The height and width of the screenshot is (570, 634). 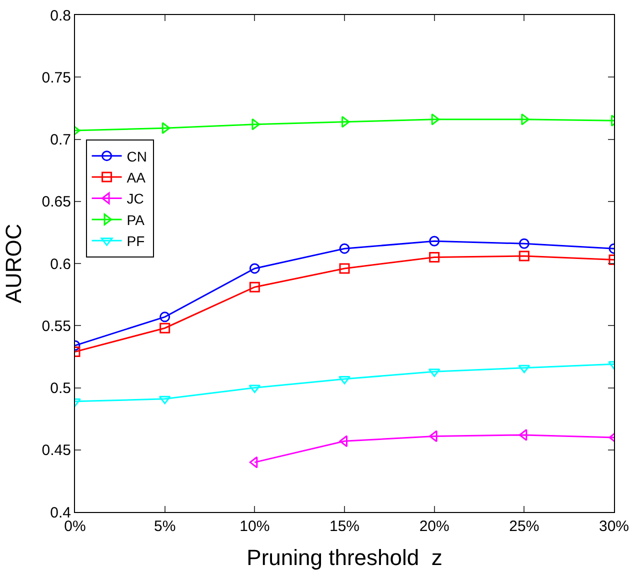 I want to click on y-tick-label: 0.7, so click(x=60, y=140).